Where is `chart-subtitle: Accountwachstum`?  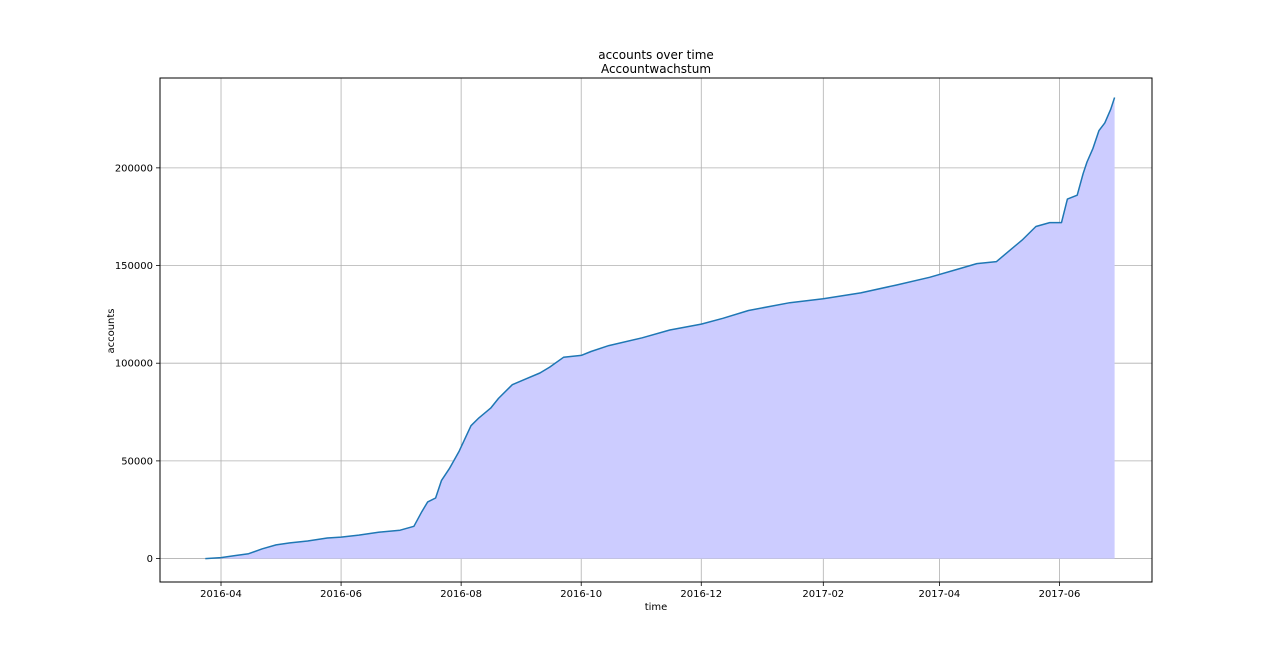
chart-subtitle: Accountwachstum is located at coordinates (656, 69).